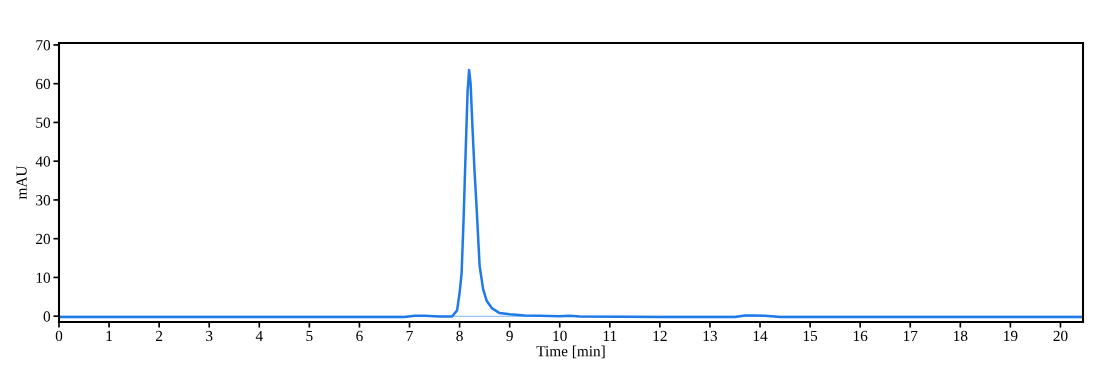 The height and width of the screenshot is (375, 1105). What do you see at coordinates (409, 335) in the screenshot?
I see `x-tick-label: 7` at bounding box center [409, 335].